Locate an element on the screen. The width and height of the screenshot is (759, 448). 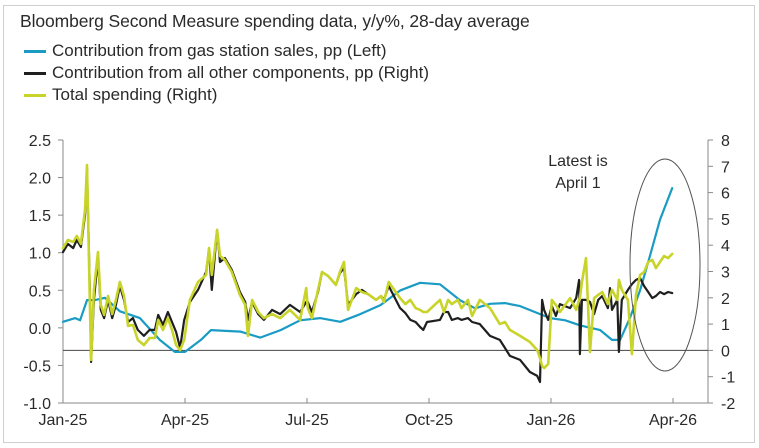
x-tick-label: Apr-25 is located at coordinates (185, 420).